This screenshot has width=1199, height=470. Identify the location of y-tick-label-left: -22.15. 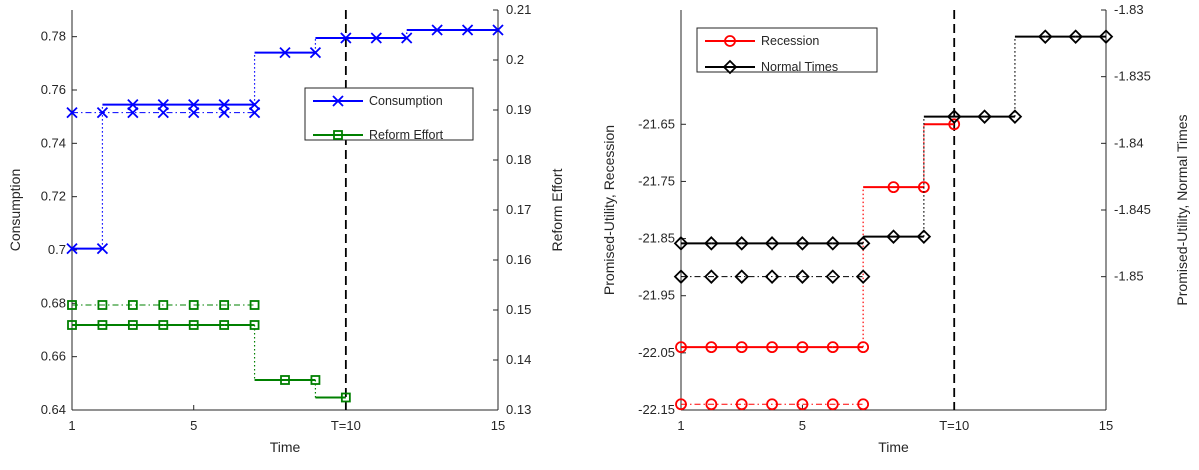
(656, 409).